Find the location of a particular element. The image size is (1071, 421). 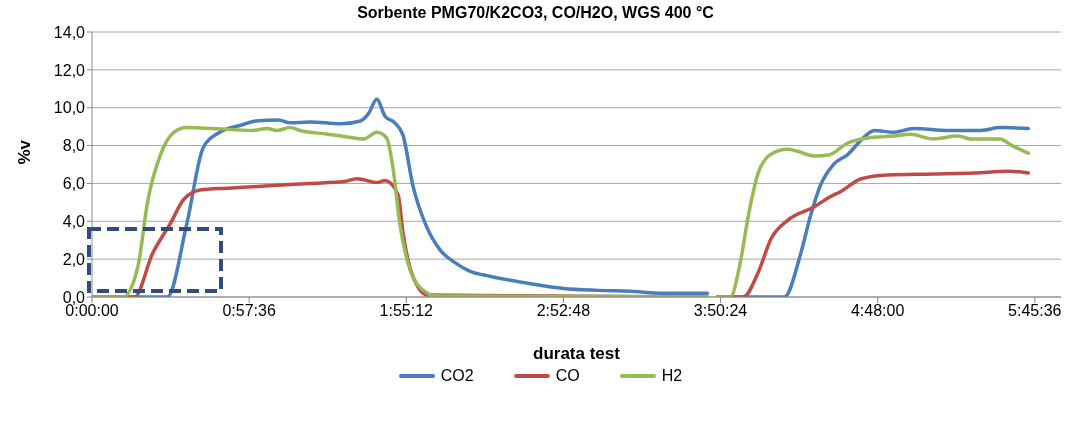

x-tick-label: 3:50:24 is located at coordinates (720, 311).